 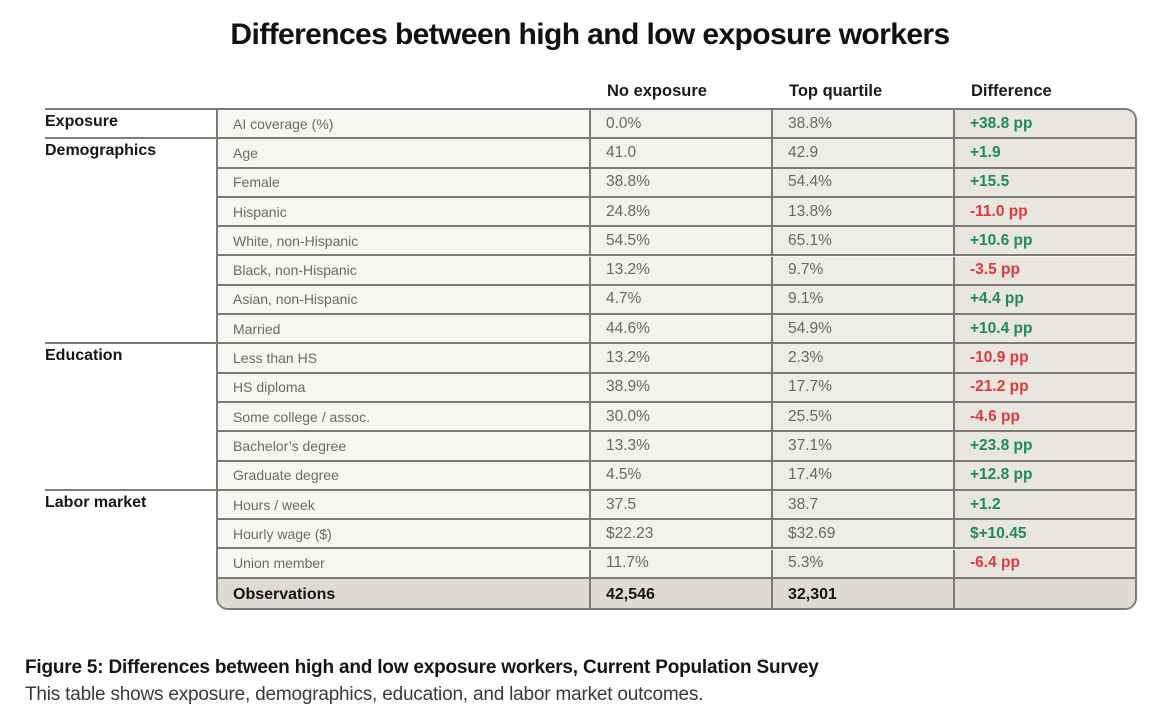 I want to click on cell-difference: +23.8 pp, so click(x=1045, y=446).